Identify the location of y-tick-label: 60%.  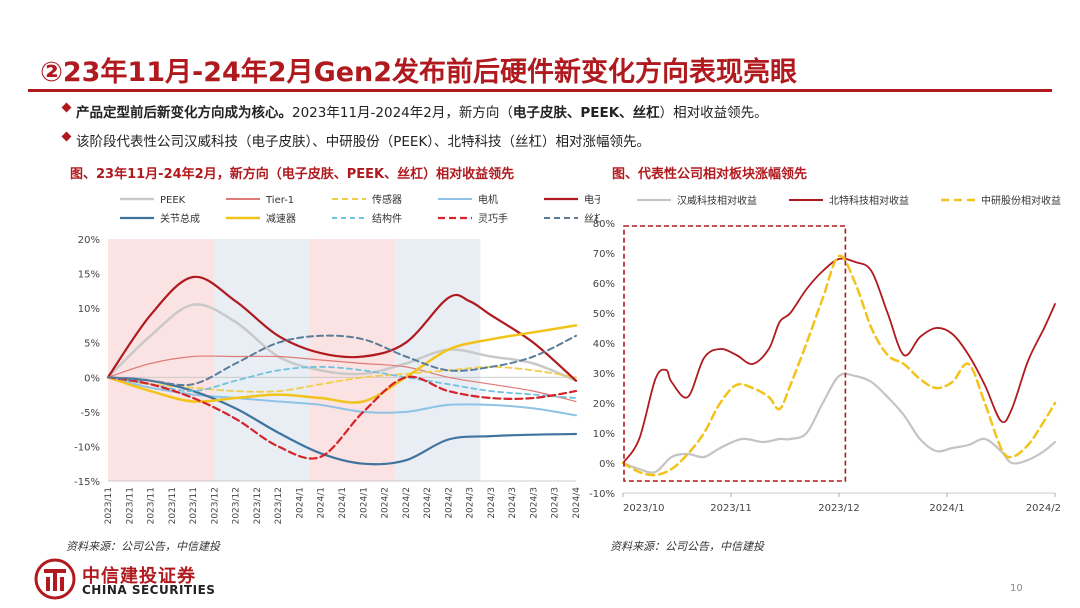
(604, 284).